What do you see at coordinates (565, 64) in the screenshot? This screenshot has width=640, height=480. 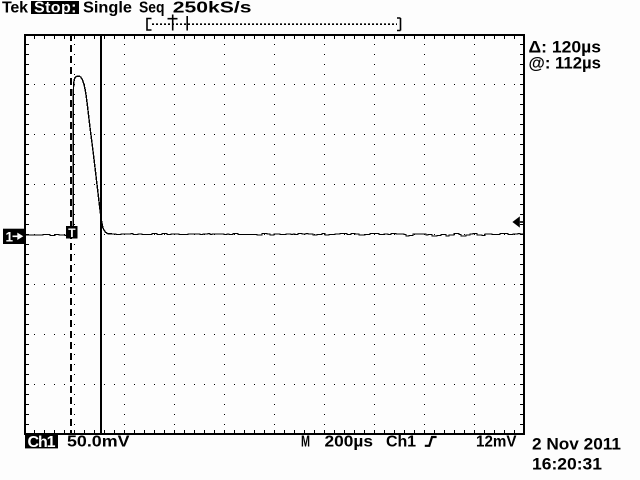 I see `svg-text: @: 112µs` at bounding box center [565, 64].